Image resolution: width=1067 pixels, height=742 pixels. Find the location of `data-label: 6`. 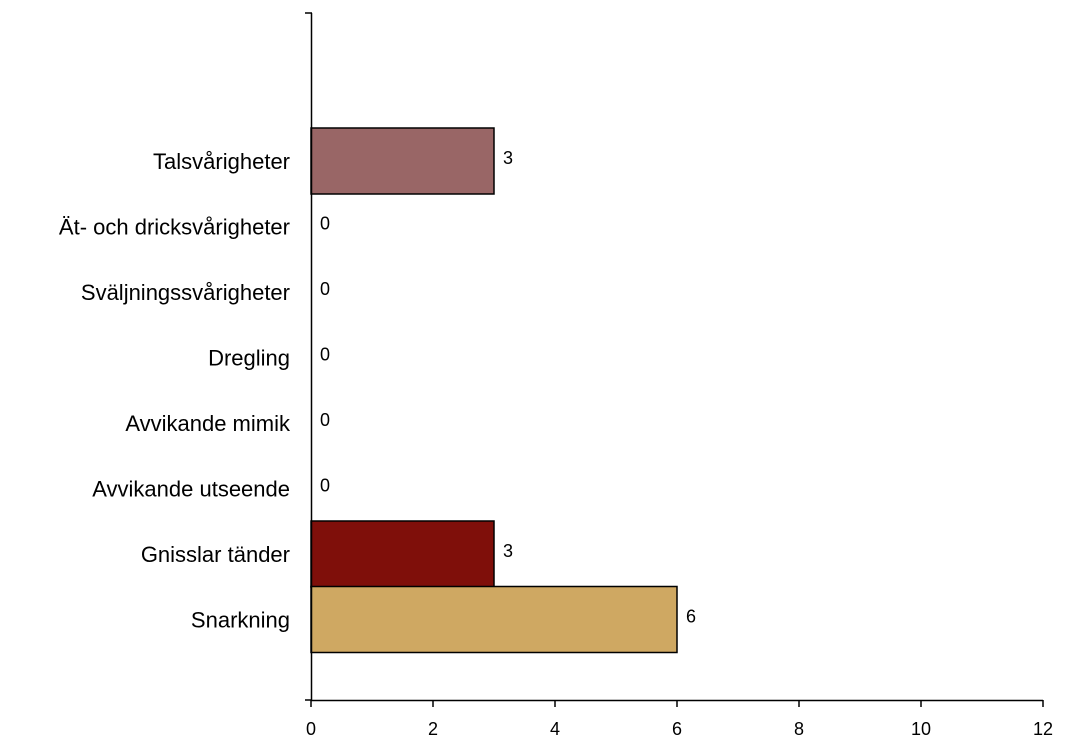

data-label: 6 is located at coordinates (691, 617).